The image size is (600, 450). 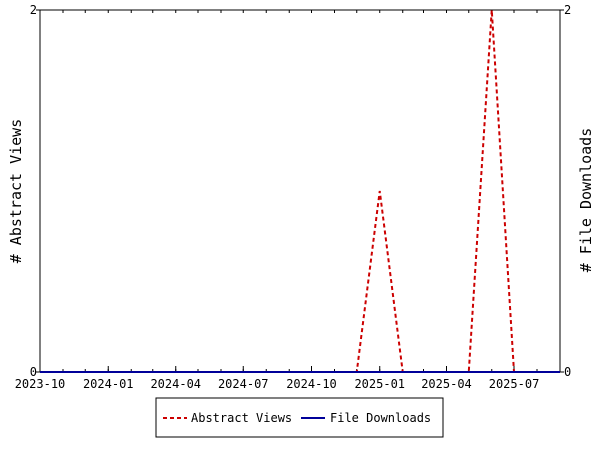 I want to click on y-tick-label-right: 0, so click(x=567, y=372).